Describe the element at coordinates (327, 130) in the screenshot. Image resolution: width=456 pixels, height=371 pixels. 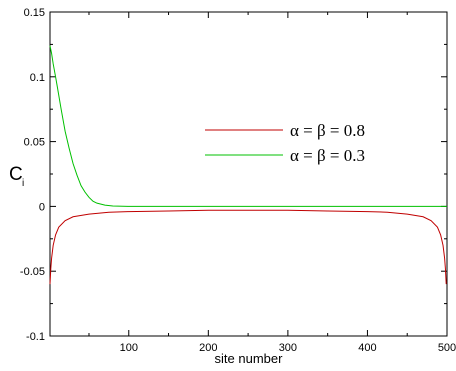
I see `legend-label-1: α = β = 0.8` at that location.